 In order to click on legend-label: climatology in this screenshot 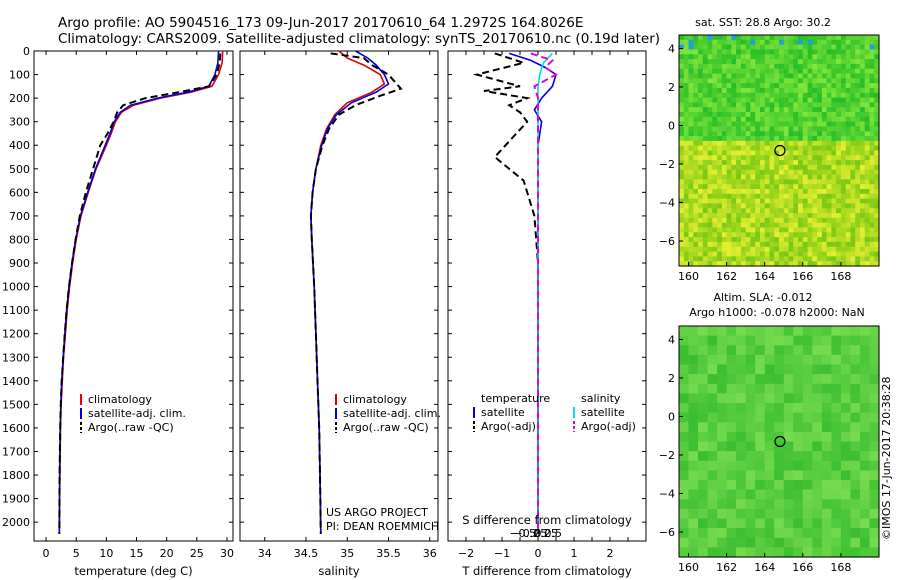, I will do `click(375, 399)`.